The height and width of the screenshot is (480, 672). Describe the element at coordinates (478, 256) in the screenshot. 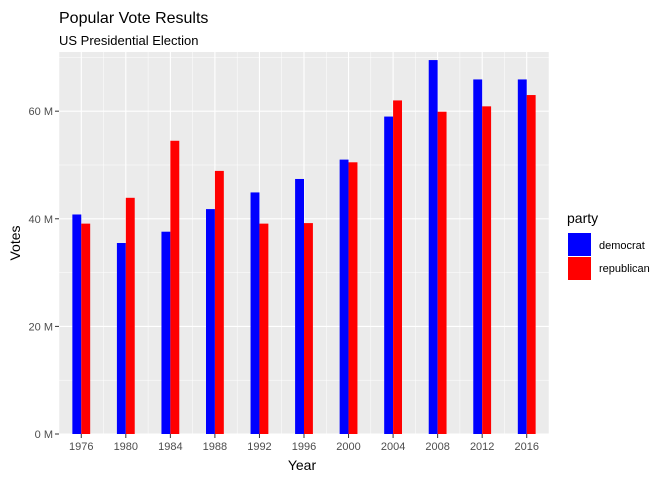

I see `bar-democrat-2012` at that location.